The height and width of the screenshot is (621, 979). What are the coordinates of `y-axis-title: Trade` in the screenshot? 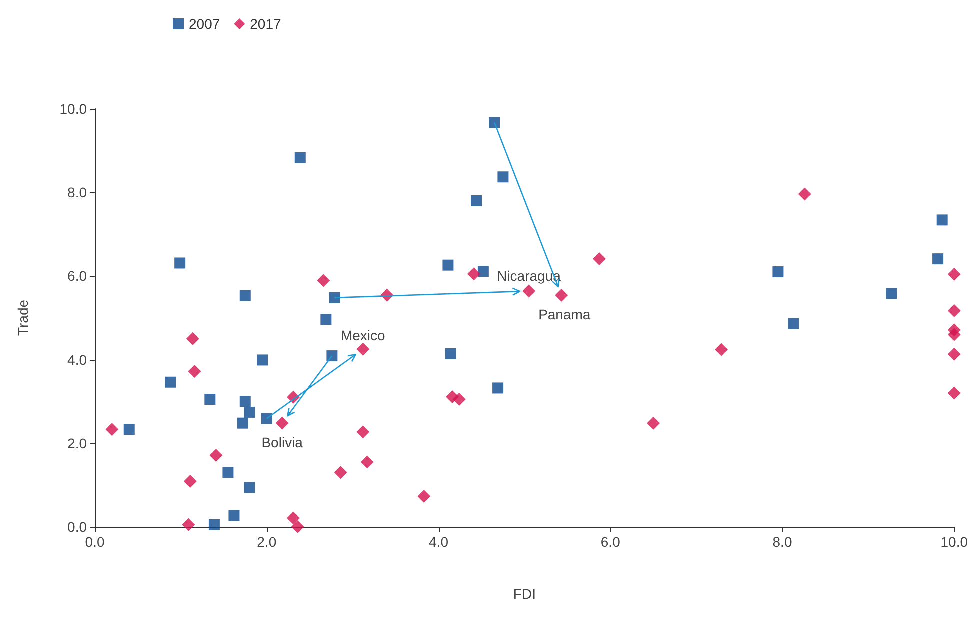 It's located at (23, 318).